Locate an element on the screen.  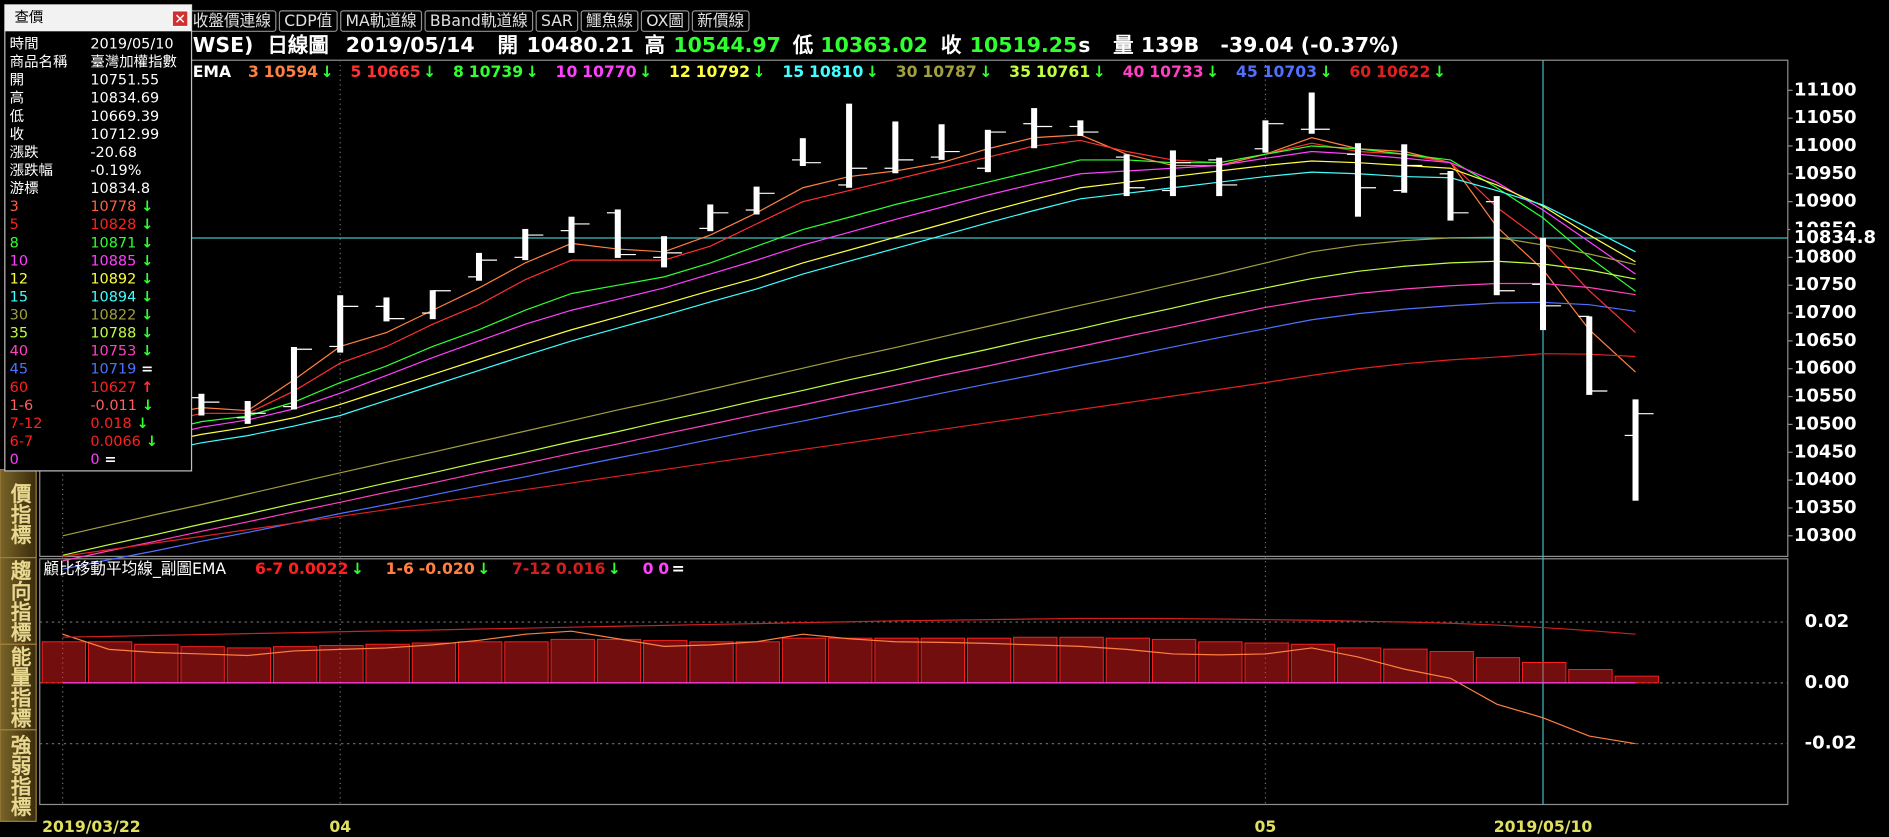
tab-label: BBand軌道線 is located at coordinates (479, 20).